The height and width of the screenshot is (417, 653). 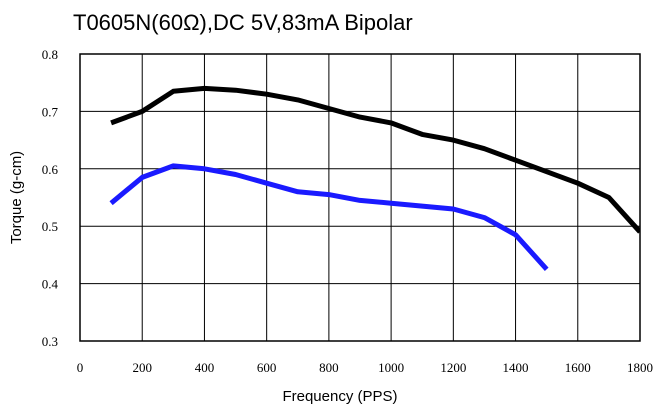 I want to click on x-tick-label: 0, so click(x=80, y=367).